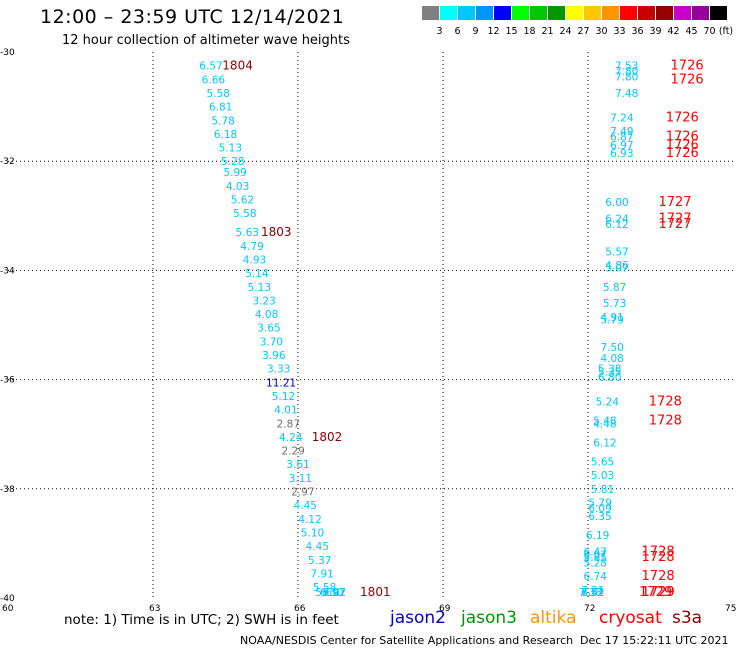 The width and height of the screenshot is (740, 650). What do you see at coordinates (673, 31) in the screenshot?
I see `legend-label: 42` at bounding box center [673, 31].